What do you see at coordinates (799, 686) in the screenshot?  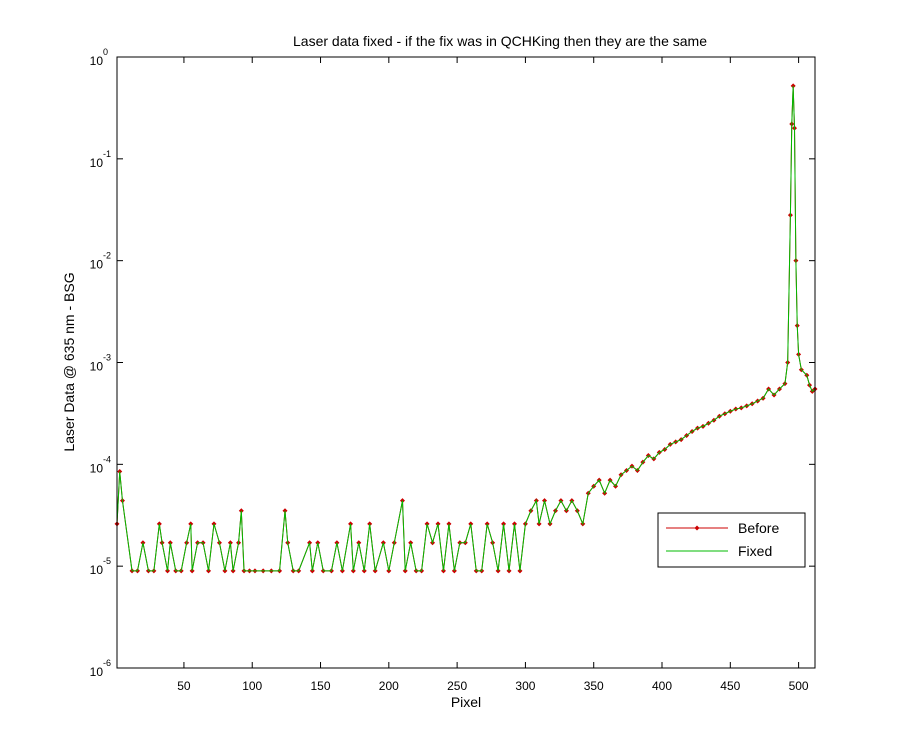 I see `x-tick-label: 500` at bounding box center [799, 686].